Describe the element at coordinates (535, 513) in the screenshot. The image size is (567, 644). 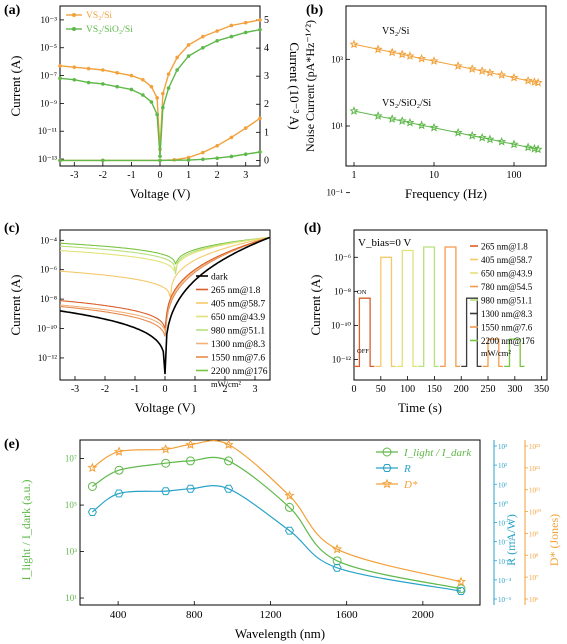
I see `chart-e-ytick-right2-label: 10¹⁰` at that location.